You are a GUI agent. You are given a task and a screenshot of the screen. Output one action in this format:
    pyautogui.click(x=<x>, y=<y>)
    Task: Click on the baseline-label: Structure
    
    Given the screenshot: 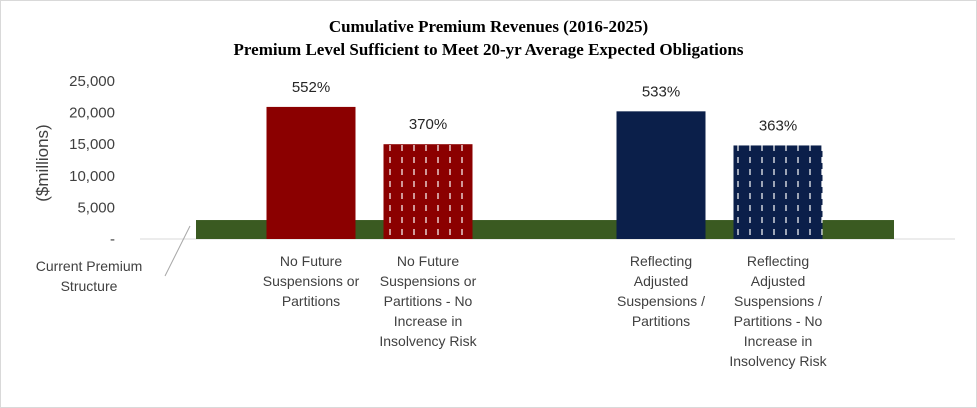 What is the action you would take?
    pyautogui.click(x=89, y=286)
    